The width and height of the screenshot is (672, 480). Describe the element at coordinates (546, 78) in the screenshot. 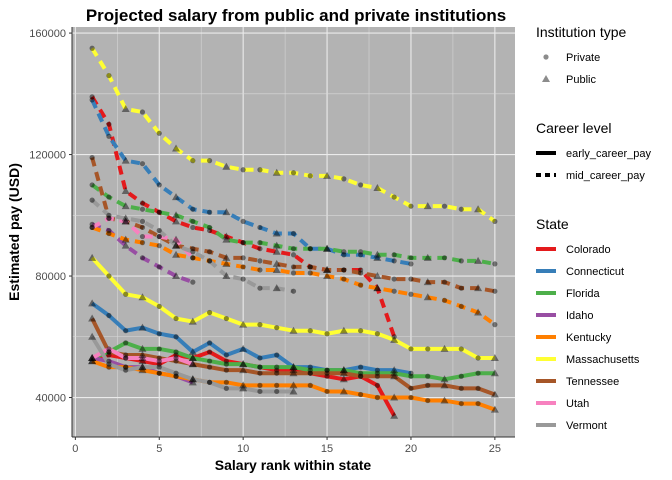

I see `legend-key-public` at that location.